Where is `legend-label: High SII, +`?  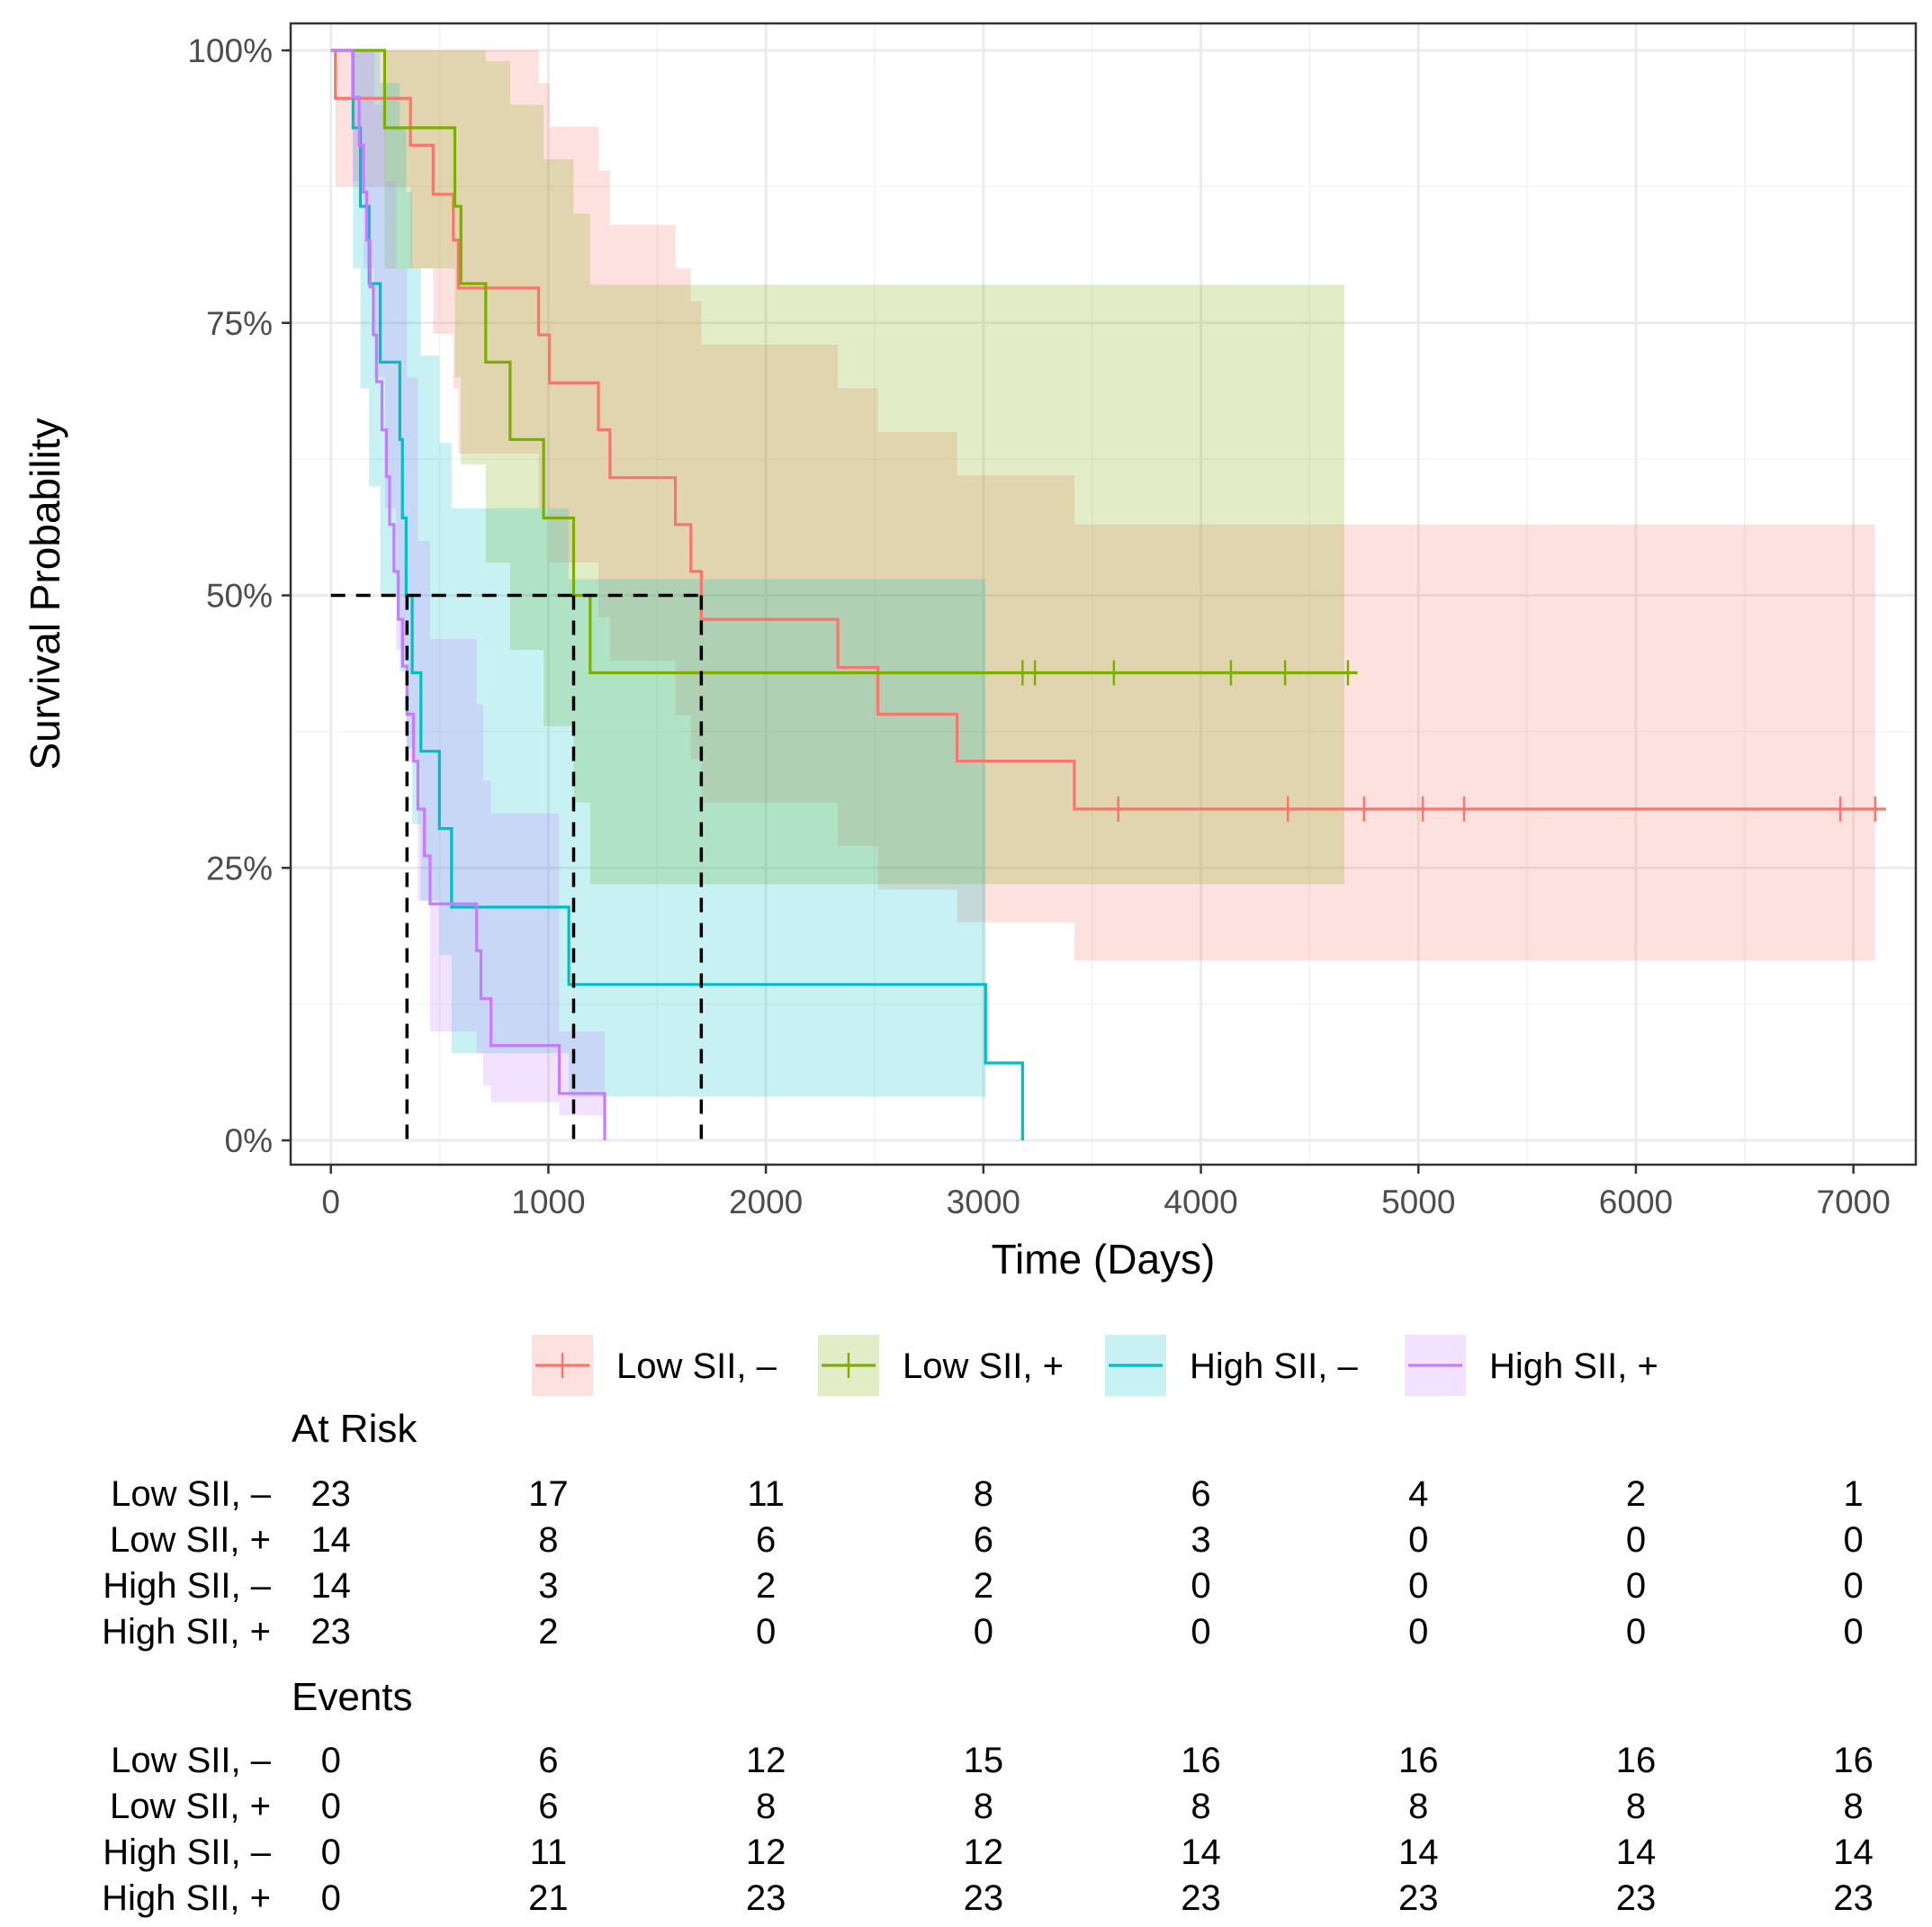 legend-label: High SII, + is located at coordinates (1573, 1366).